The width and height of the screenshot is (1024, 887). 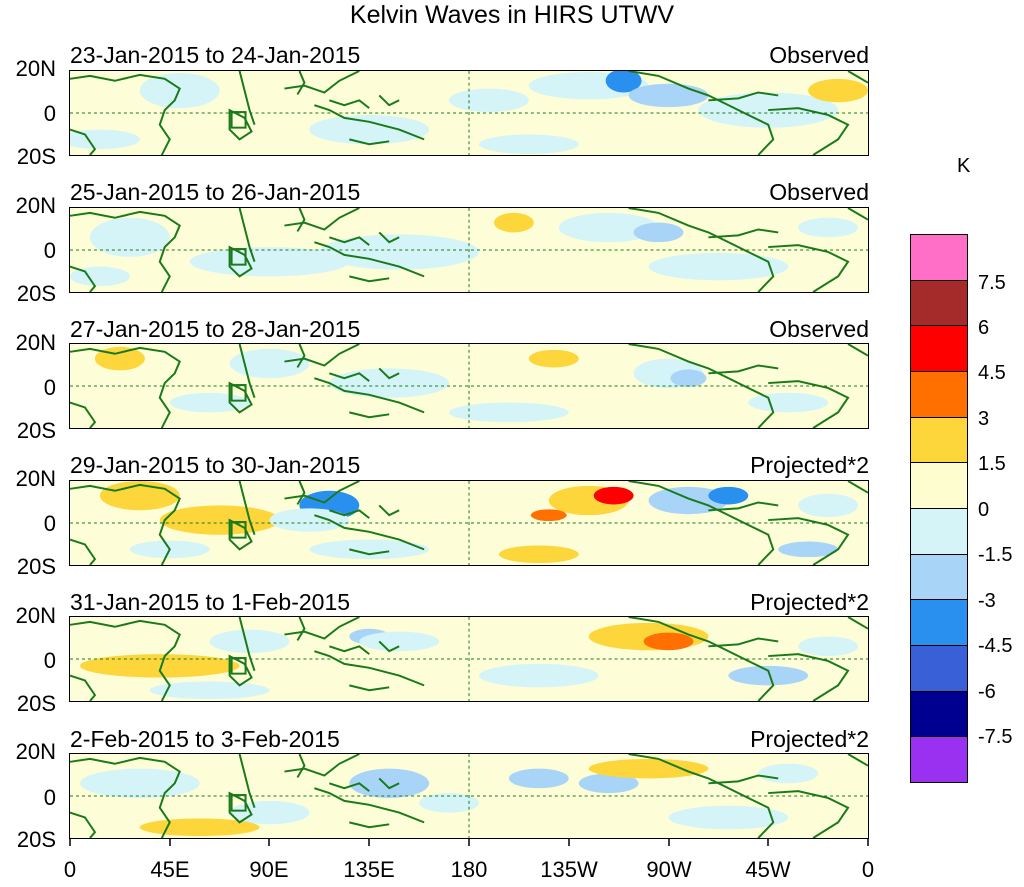 What do you see at coordinates (512, 15) in the screenshot?
I see `chart-title: Kelvin Waves in HIRS UTWV` at bounding box center [512, 15].